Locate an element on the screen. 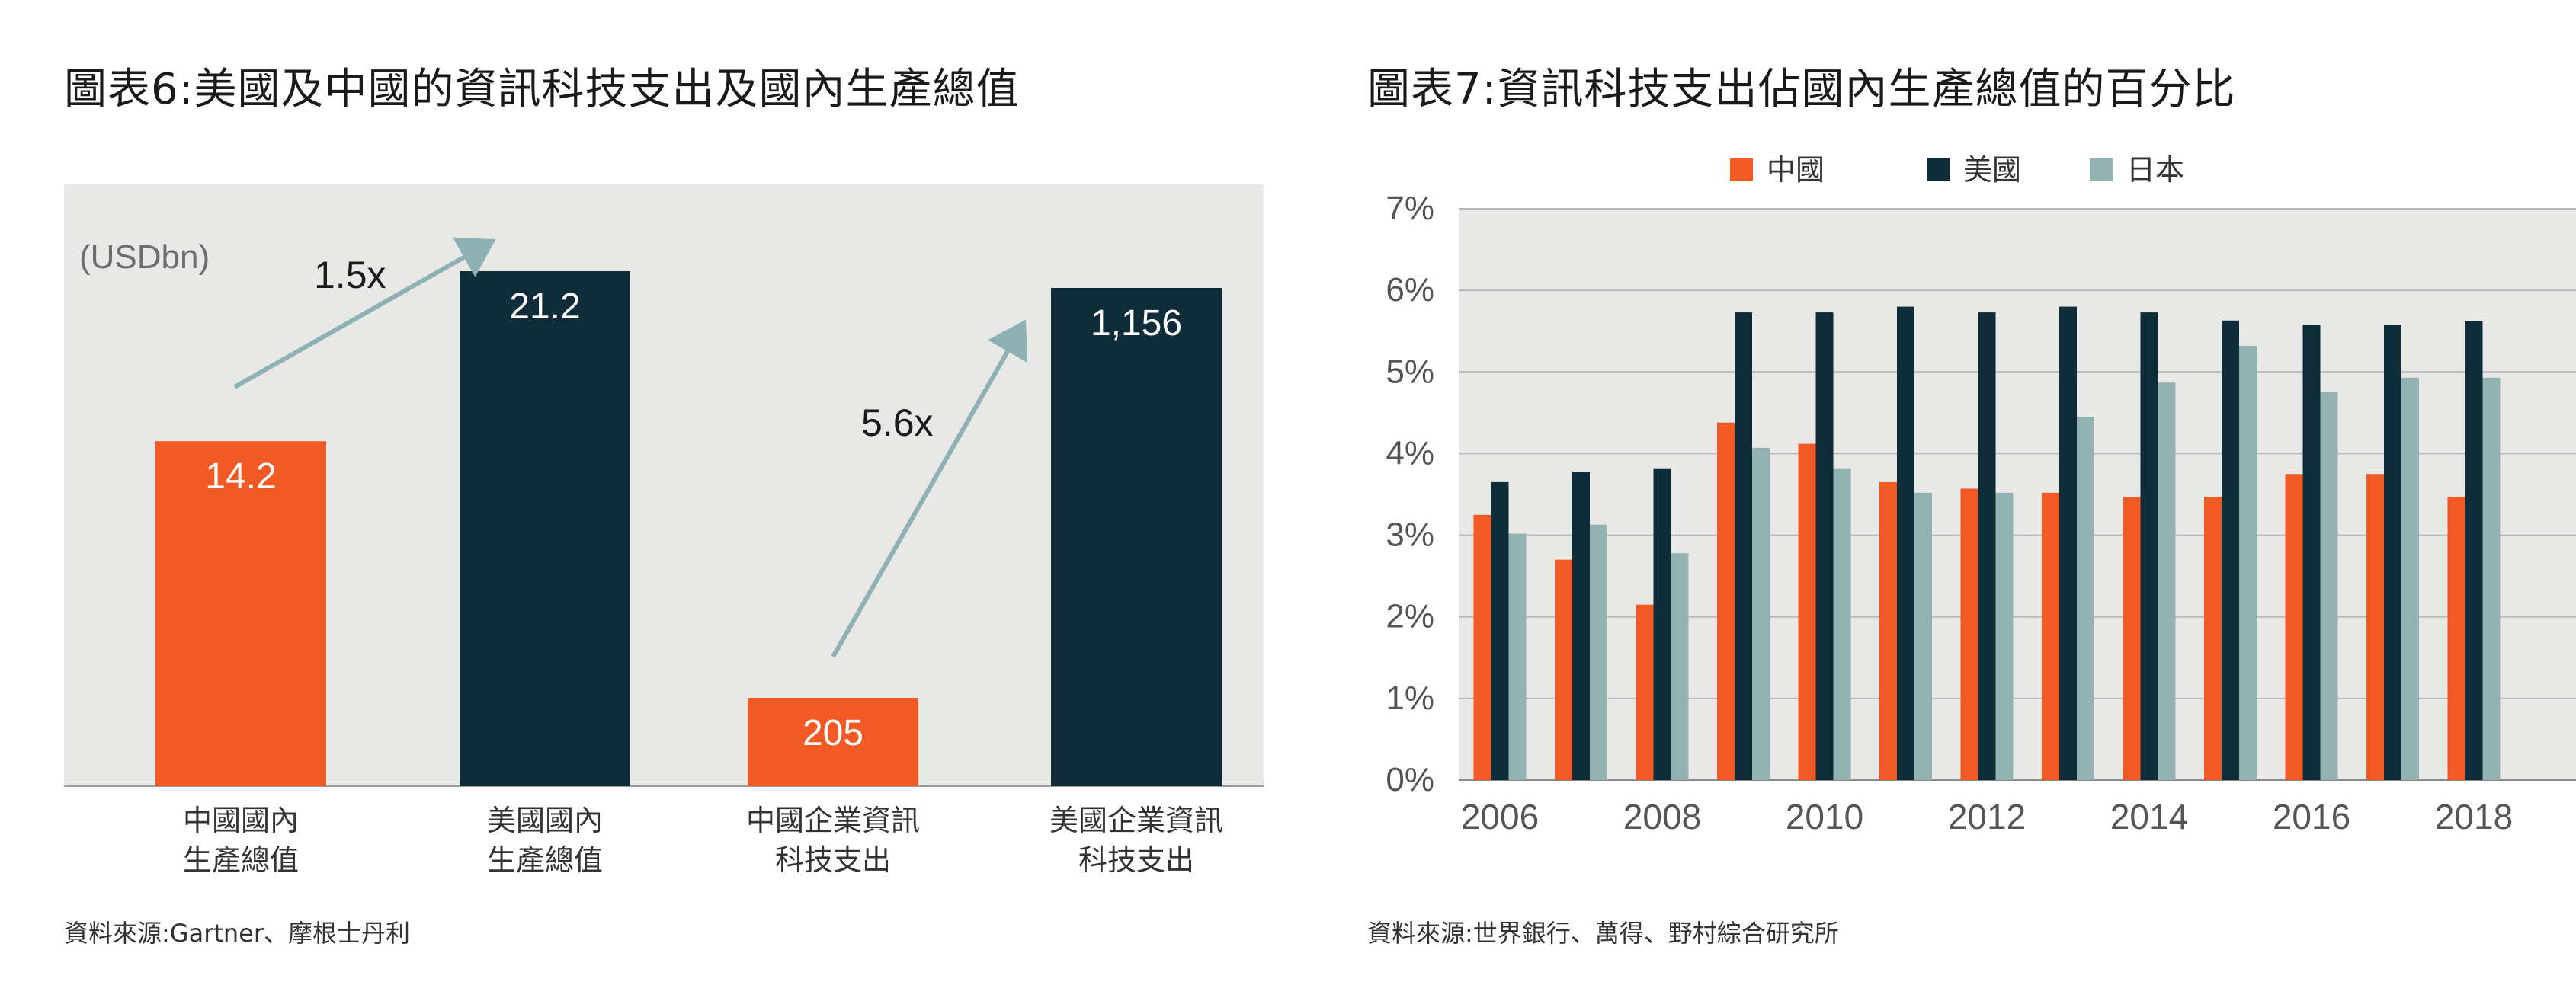 The height and width of the screenshot is (982, 2576). right-chart-source: 資料來源:世界銀行、萬得、野村綜合研究所 is located at coordinates (1603, 933).